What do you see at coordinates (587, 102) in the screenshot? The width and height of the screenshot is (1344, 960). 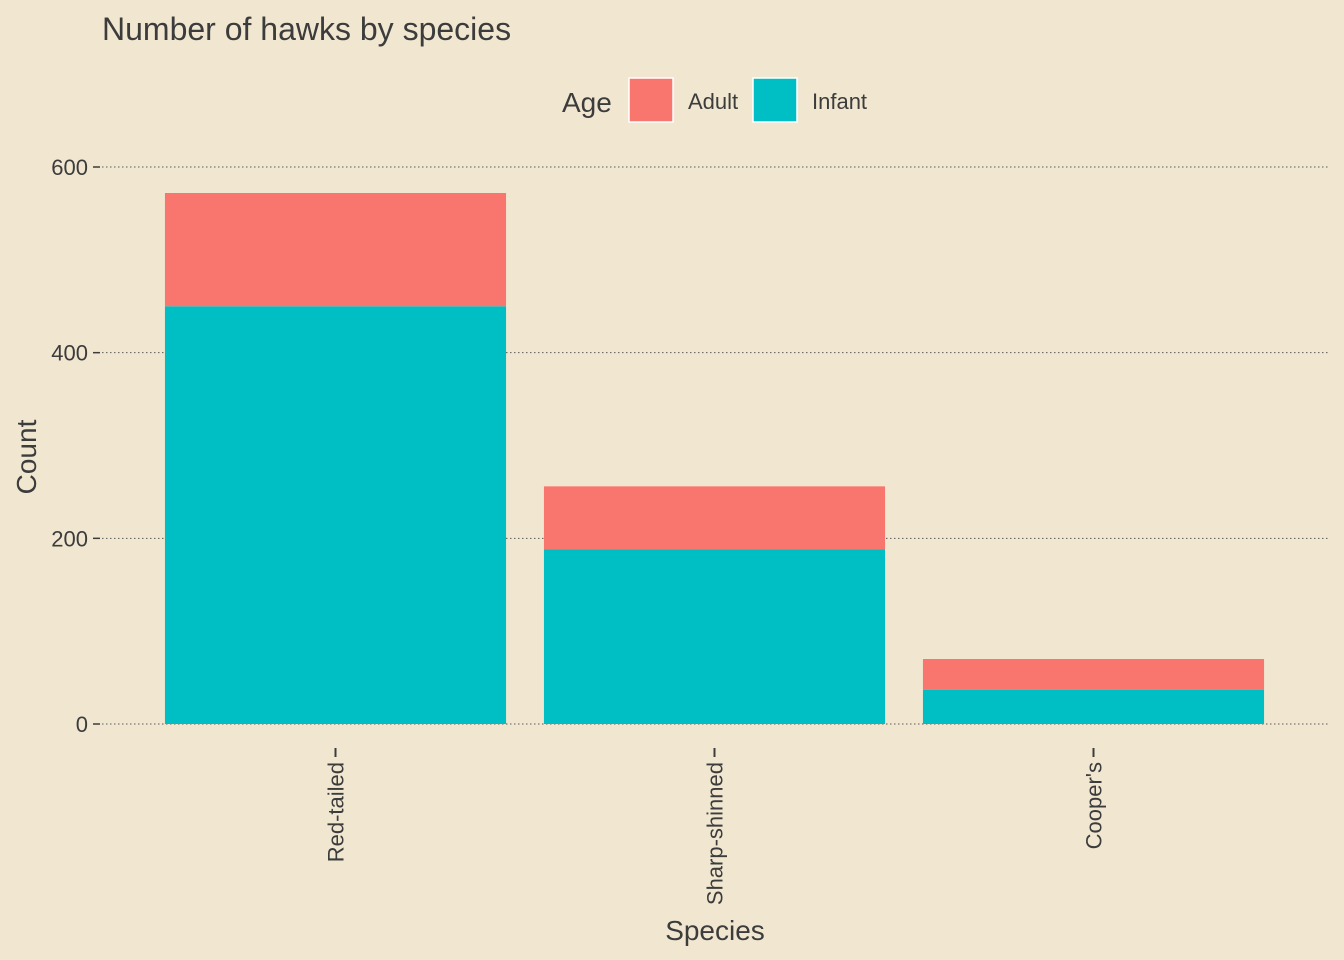 I see `legend-title: Age` at bounding box center [587, 102].